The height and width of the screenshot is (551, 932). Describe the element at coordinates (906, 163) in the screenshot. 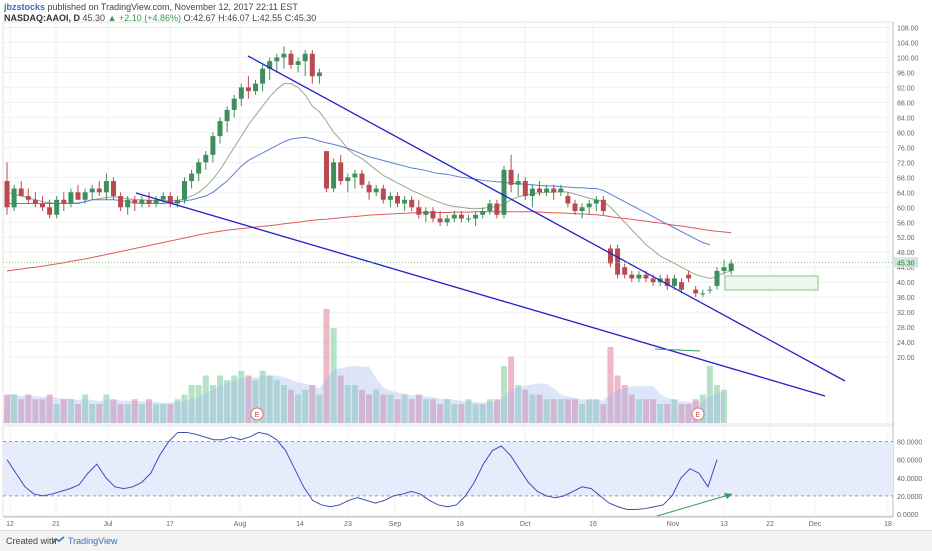

I see `price-tick-label: 72.00` at that location.